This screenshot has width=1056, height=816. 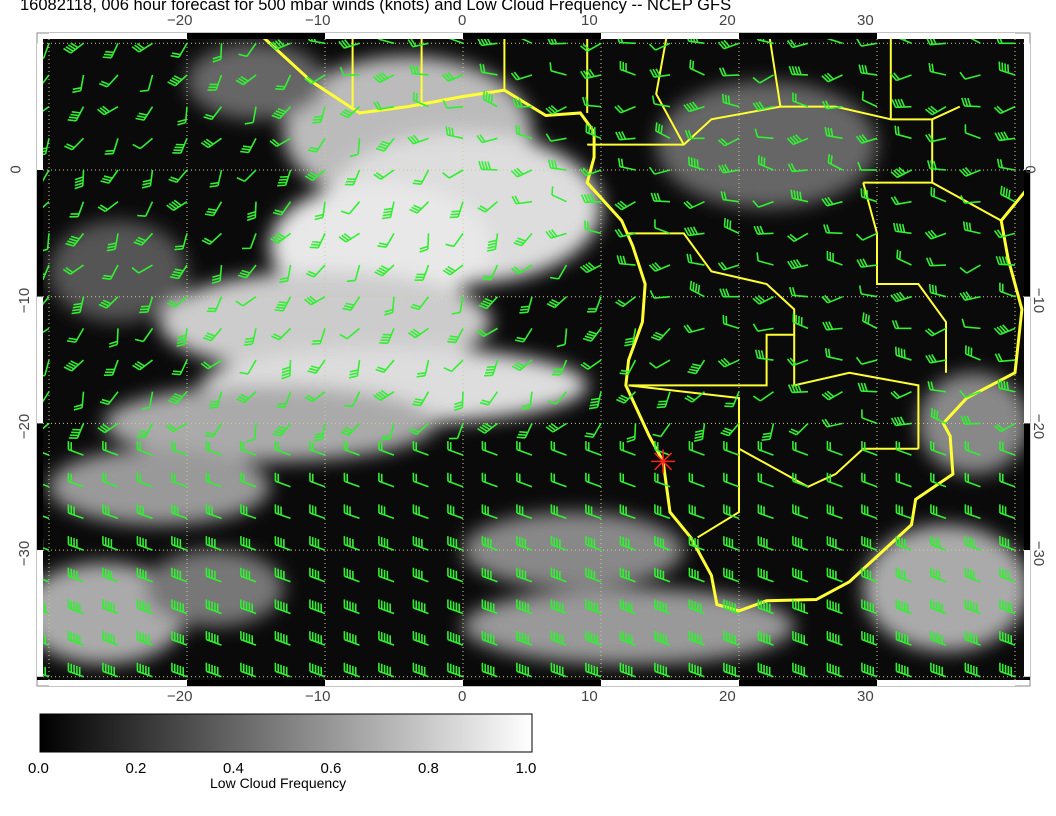 What do you see at coordinates (828, 467) in the screenshot?
I see `country-border` at bounding box center [828, 467].